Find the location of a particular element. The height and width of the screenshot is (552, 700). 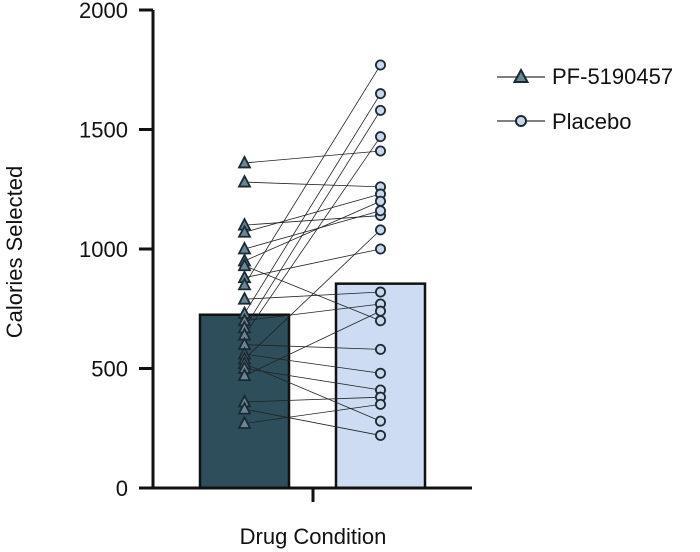

y-tick-label: 0 is located at coordinates (122, 488).